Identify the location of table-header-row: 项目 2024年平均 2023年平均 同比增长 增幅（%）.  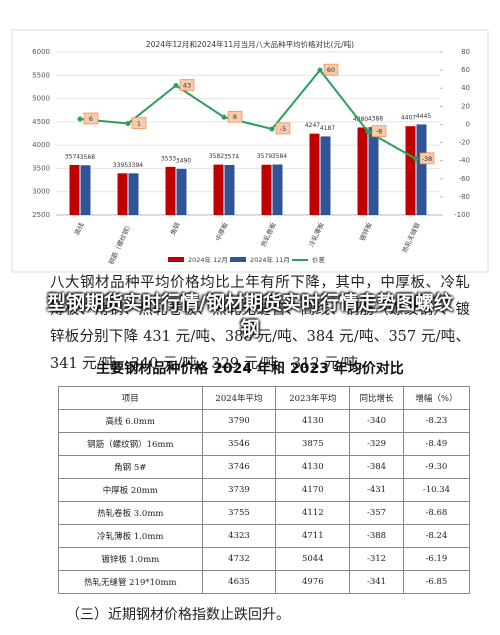
(264, 398).